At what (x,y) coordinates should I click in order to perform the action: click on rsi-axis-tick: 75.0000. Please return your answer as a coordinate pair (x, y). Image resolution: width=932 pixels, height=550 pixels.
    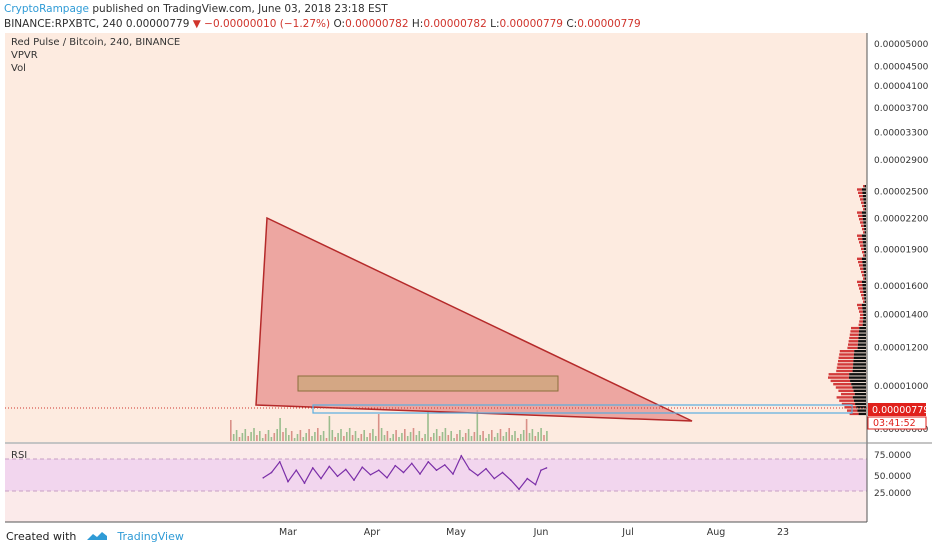
    Looking at the image, I should click on (892, 456).